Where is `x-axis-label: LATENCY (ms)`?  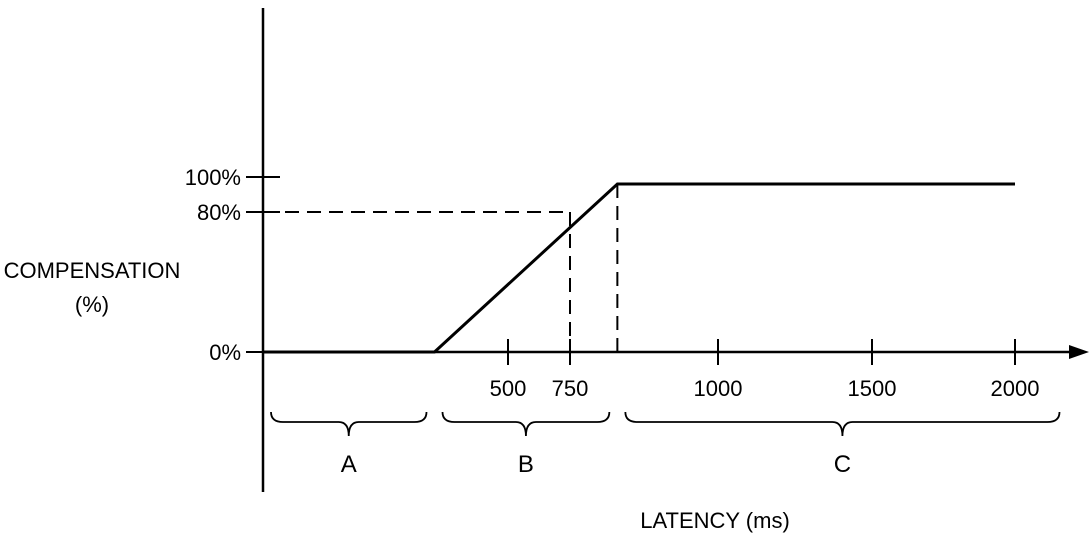 x-axis-label: LATENCY (ms) is located at coordinates (715, 520).